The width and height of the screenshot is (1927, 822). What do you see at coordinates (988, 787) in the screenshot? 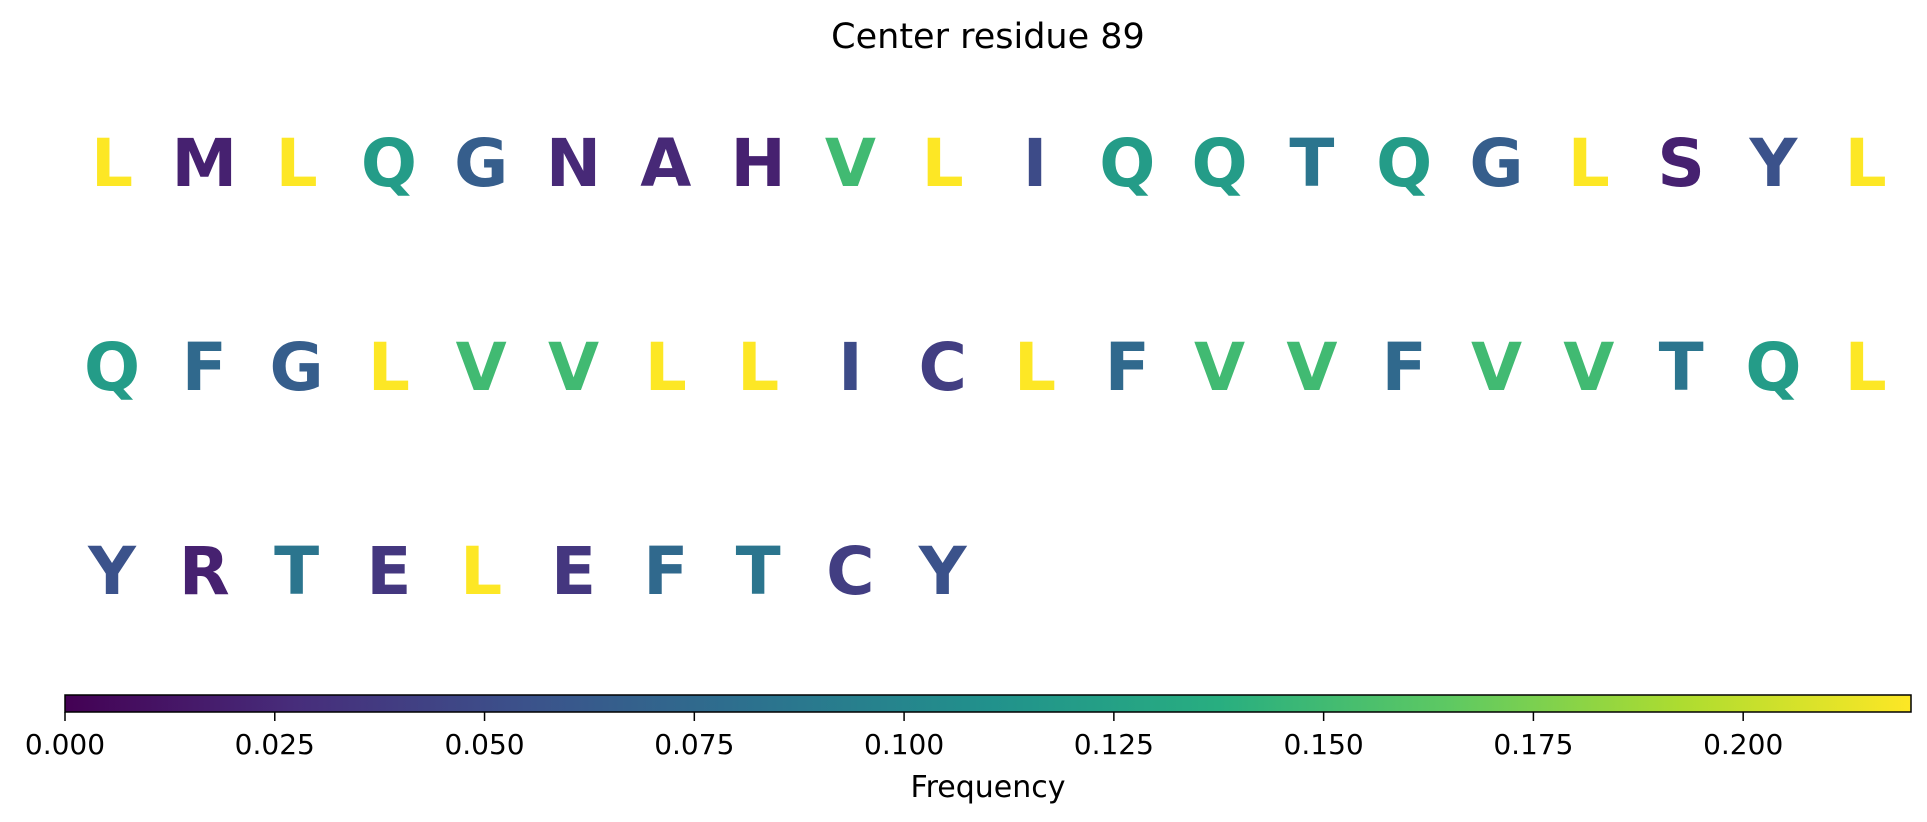
I see `colorbar-label: Frequency` at bounding box center [988, 787].